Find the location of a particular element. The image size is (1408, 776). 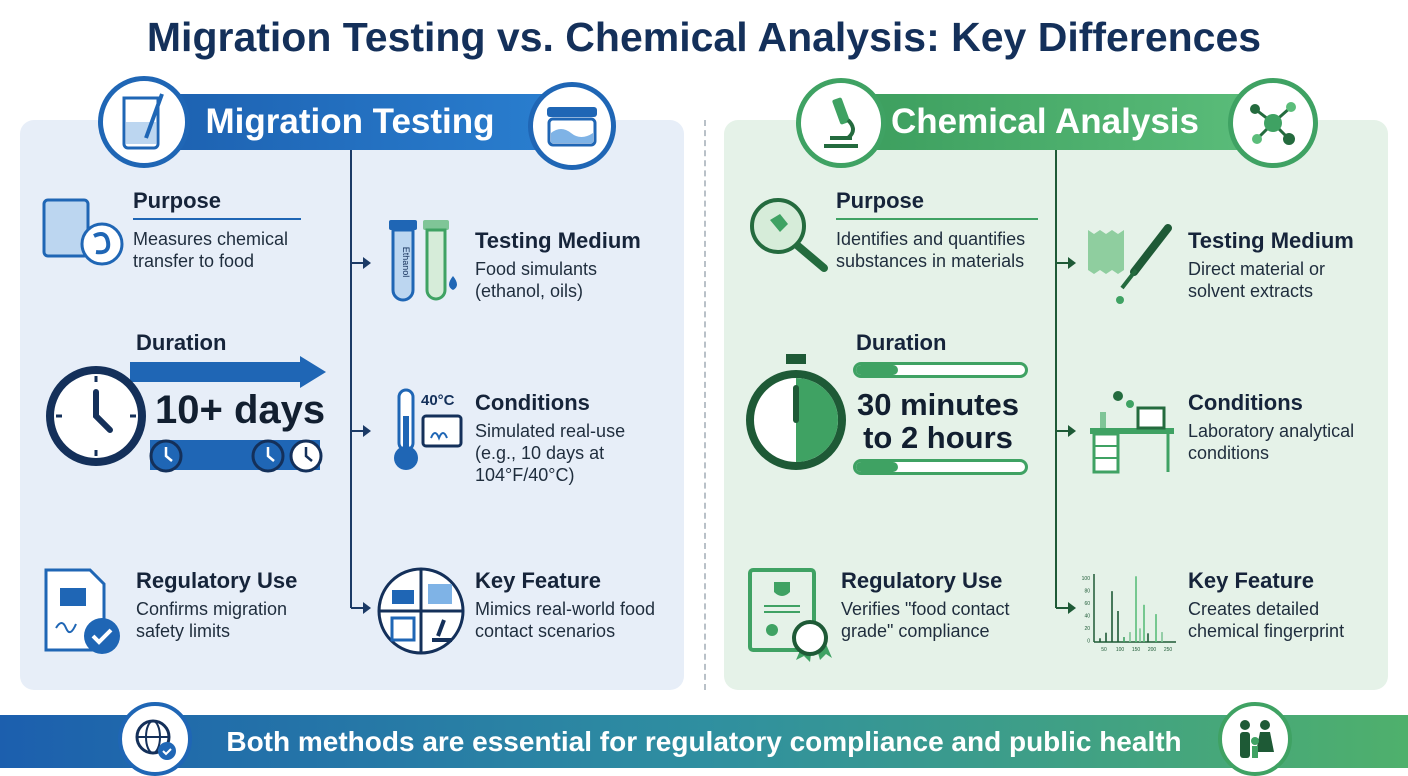

y-tick: 60 is located at coordinates (1087, 604).